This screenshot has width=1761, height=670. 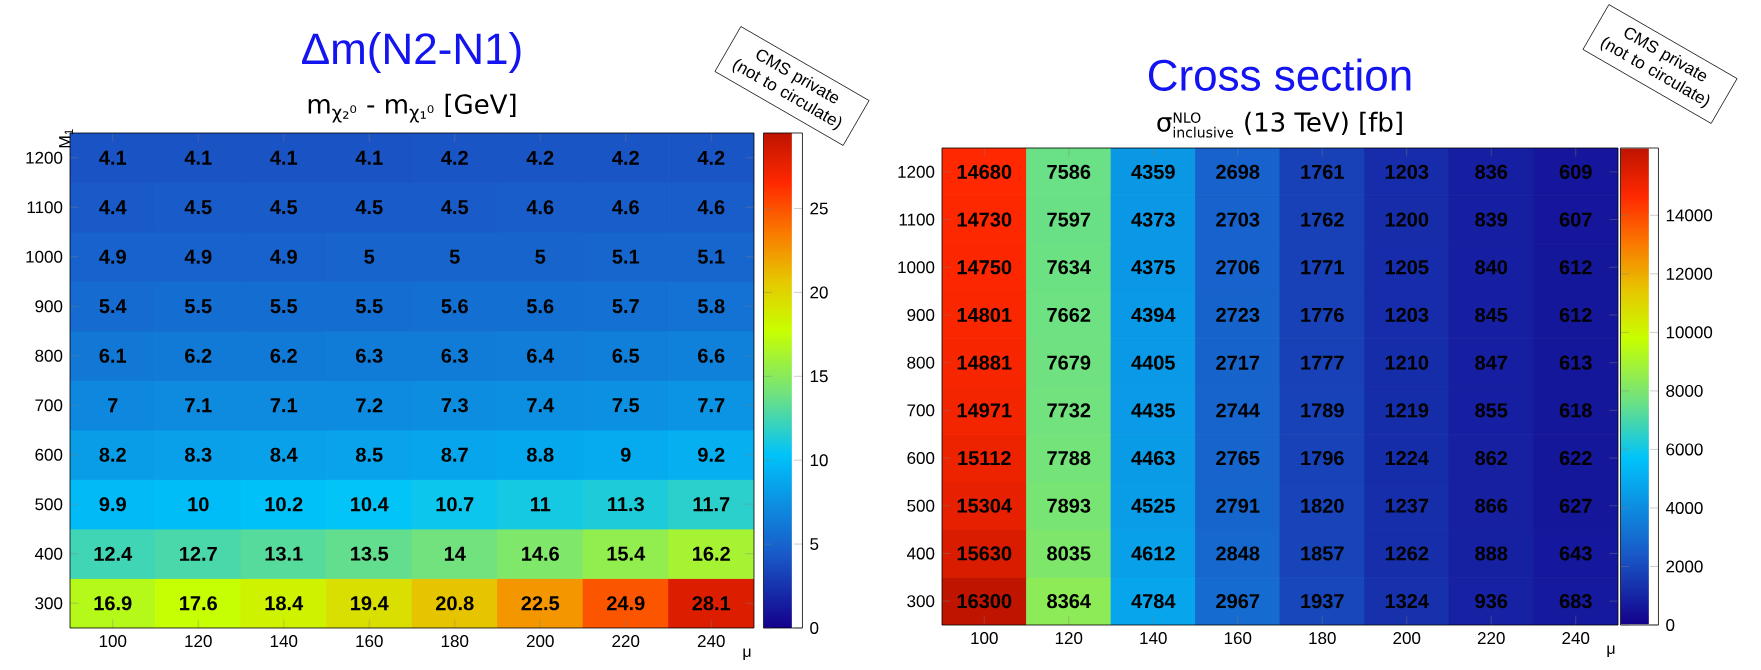 What do you see at coordinates (814, 544) in the screenshot?
I see `color-bar-label: 5` at bounding box center [814, 544].